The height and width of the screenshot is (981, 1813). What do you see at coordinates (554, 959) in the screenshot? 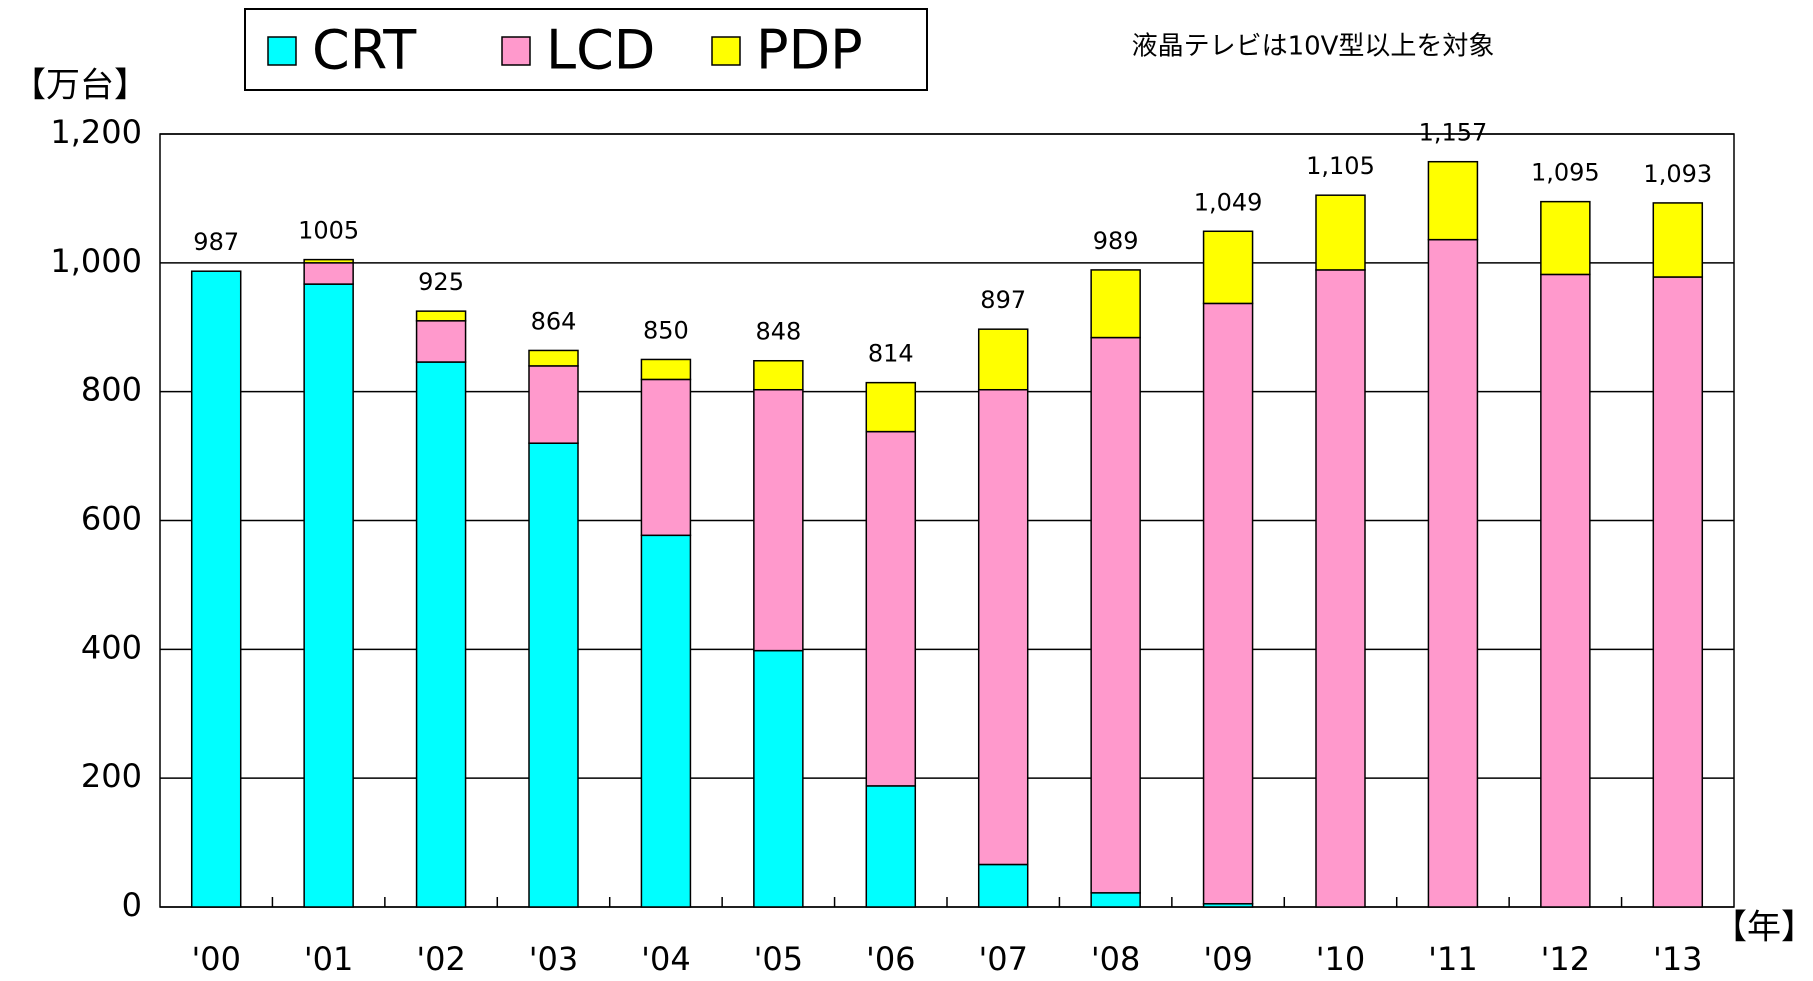
I see `x-tick-label: '03` at bounding box center [554, 959].